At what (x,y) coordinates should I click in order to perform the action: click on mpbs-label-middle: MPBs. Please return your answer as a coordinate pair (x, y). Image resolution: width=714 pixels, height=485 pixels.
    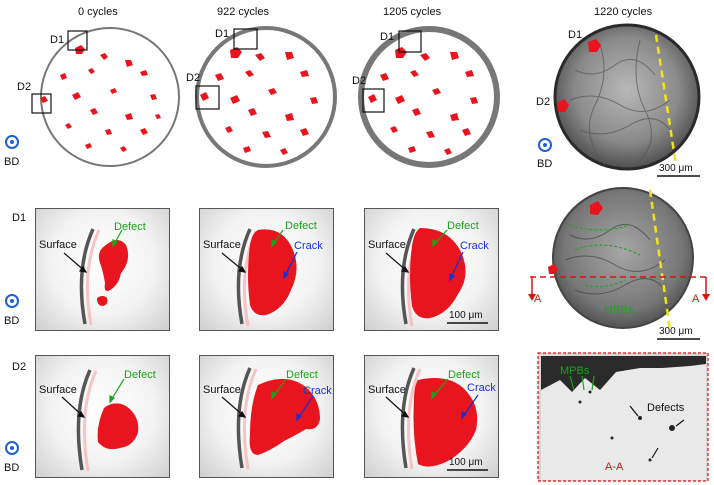
    Looking at the image, I should click on (619, 310).